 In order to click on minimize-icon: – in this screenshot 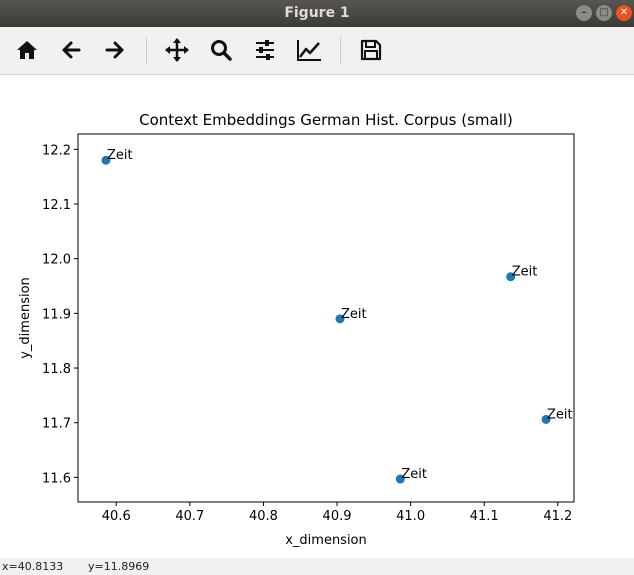, I will do `click(584, 12)`.